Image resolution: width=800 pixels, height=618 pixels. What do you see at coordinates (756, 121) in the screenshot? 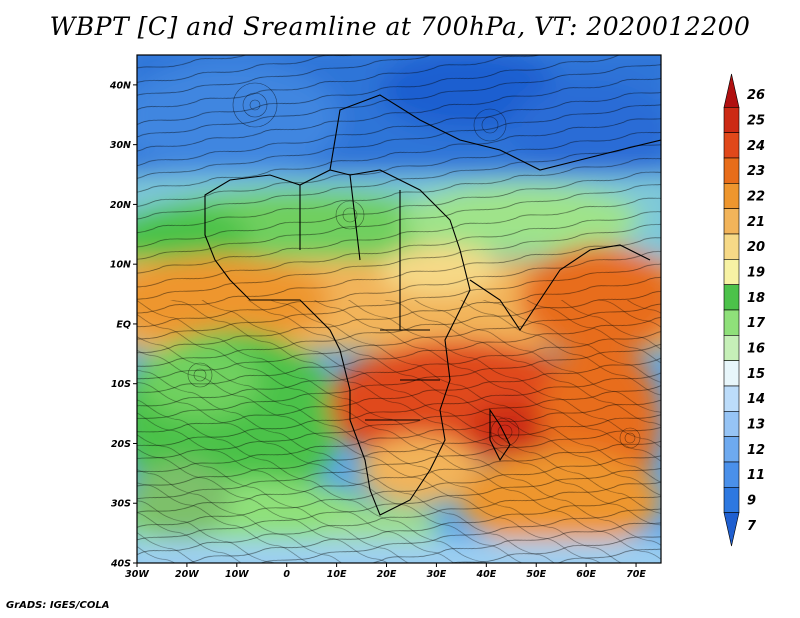
I see `colorbar-label: 25` at bounding box center [756, 121].